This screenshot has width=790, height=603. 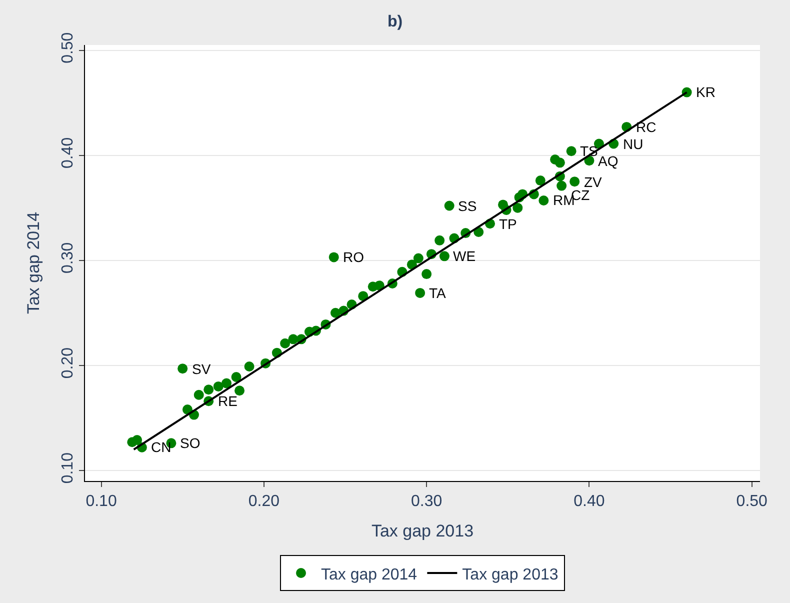 I want to click on x-tick-label: 0.40, so click(x=589, y=501).